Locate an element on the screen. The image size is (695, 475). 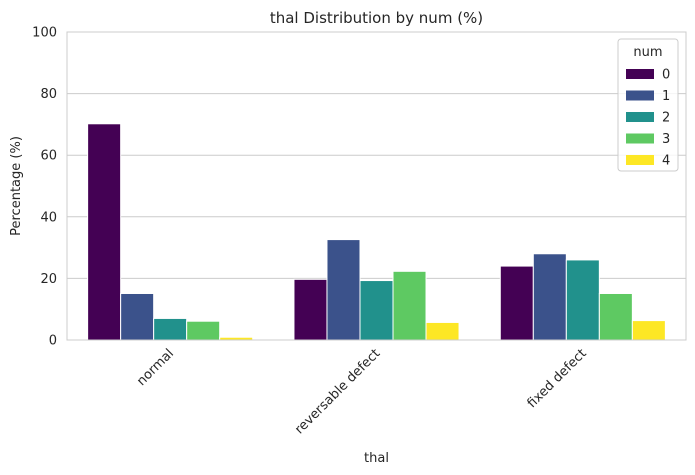
y-tick-label: 0 is located at coordinates (53, 341).